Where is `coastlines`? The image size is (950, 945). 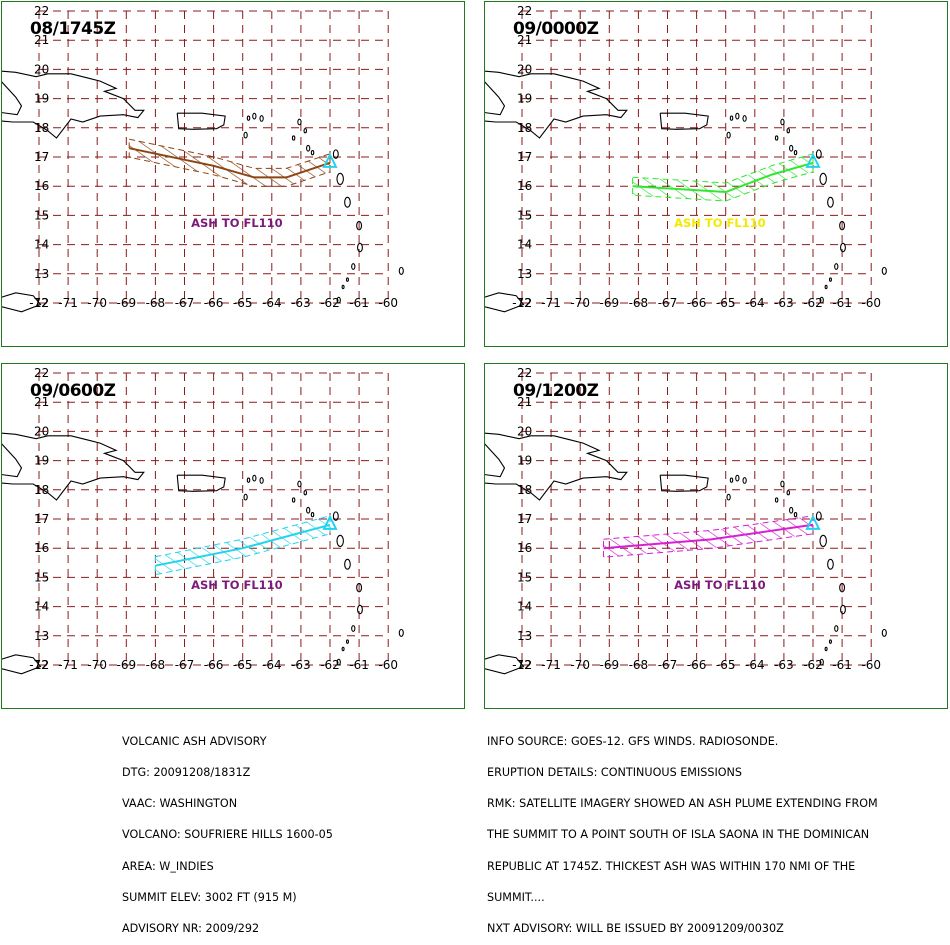 coastlines is located at coordinates (203, 553).